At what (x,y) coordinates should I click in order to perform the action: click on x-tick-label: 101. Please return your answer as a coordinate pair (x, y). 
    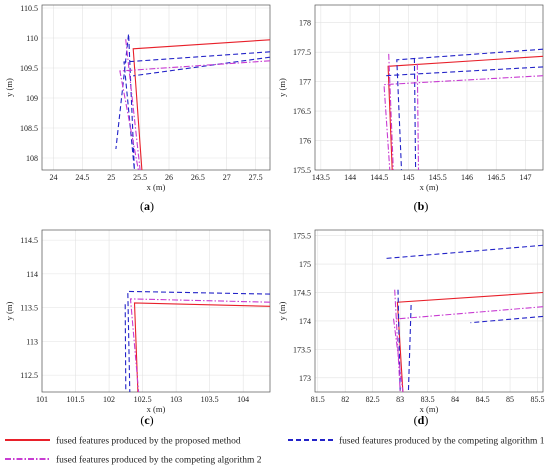
    Looking at the image, I should click on (42, 399).